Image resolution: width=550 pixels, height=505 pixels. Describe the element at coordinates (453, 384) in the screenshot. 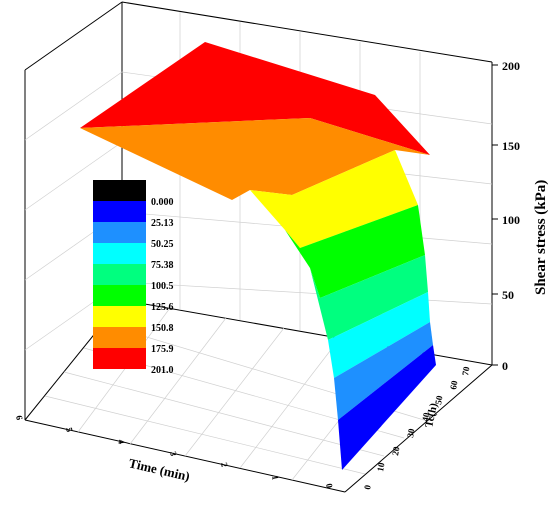

I see `y-tick-label-60: 60` at that location.